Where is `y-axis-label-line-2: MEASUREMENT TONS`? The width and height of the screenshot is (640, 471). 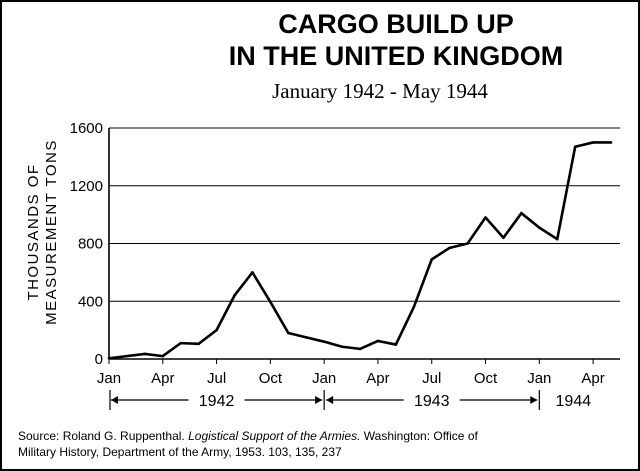 y-axis-label-line-2: MEASUREMENT TONS is located at coordinates (51, 232).